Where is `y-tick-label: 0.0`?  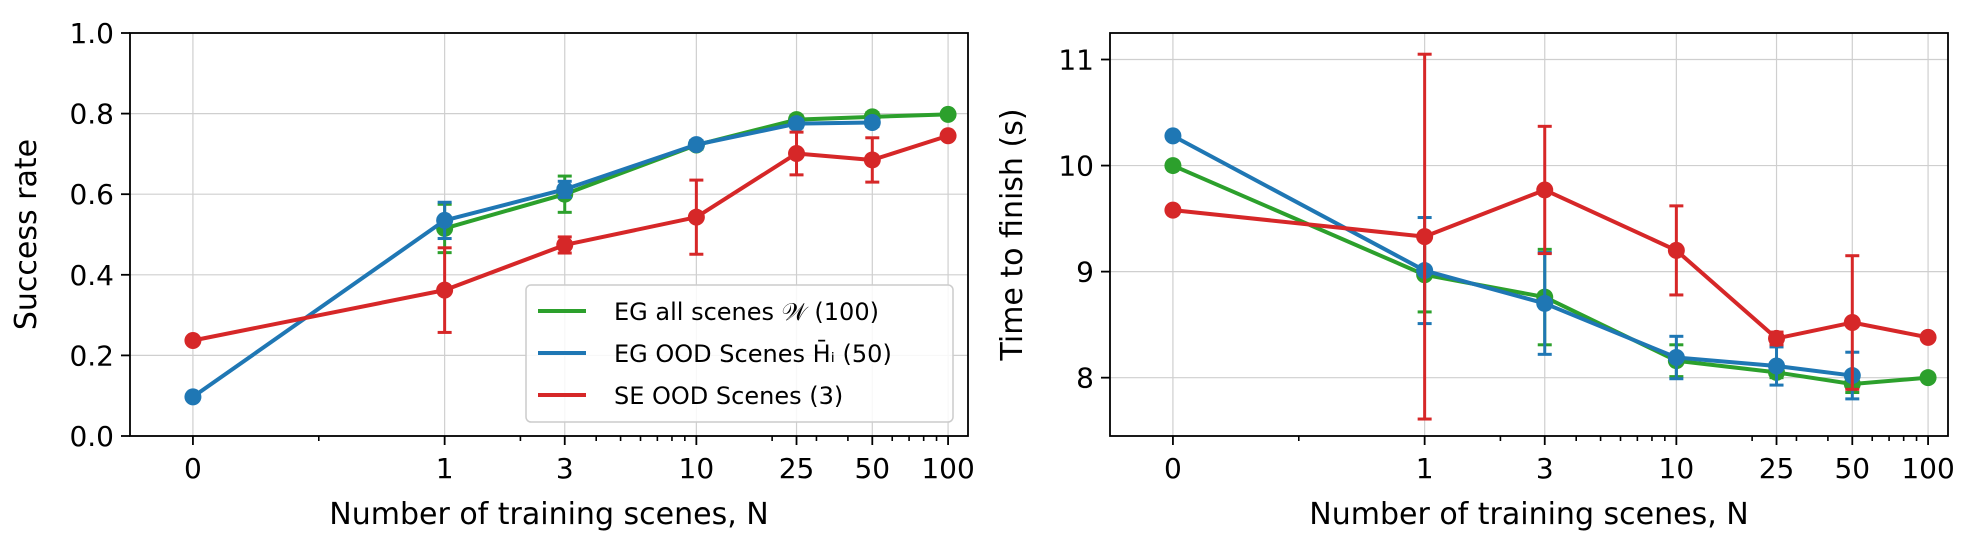
y-tick-label: 0.0 is located at coordinates (91, 436).